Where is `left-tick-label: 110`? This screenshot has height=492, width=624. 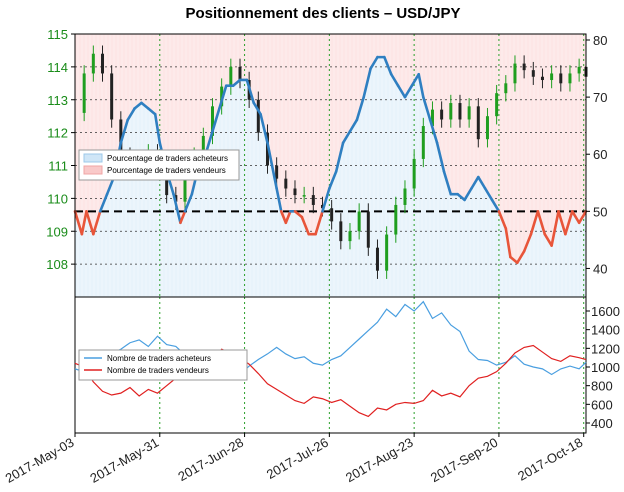 left-tick-label: 110 is located at coordinates (57, 198).